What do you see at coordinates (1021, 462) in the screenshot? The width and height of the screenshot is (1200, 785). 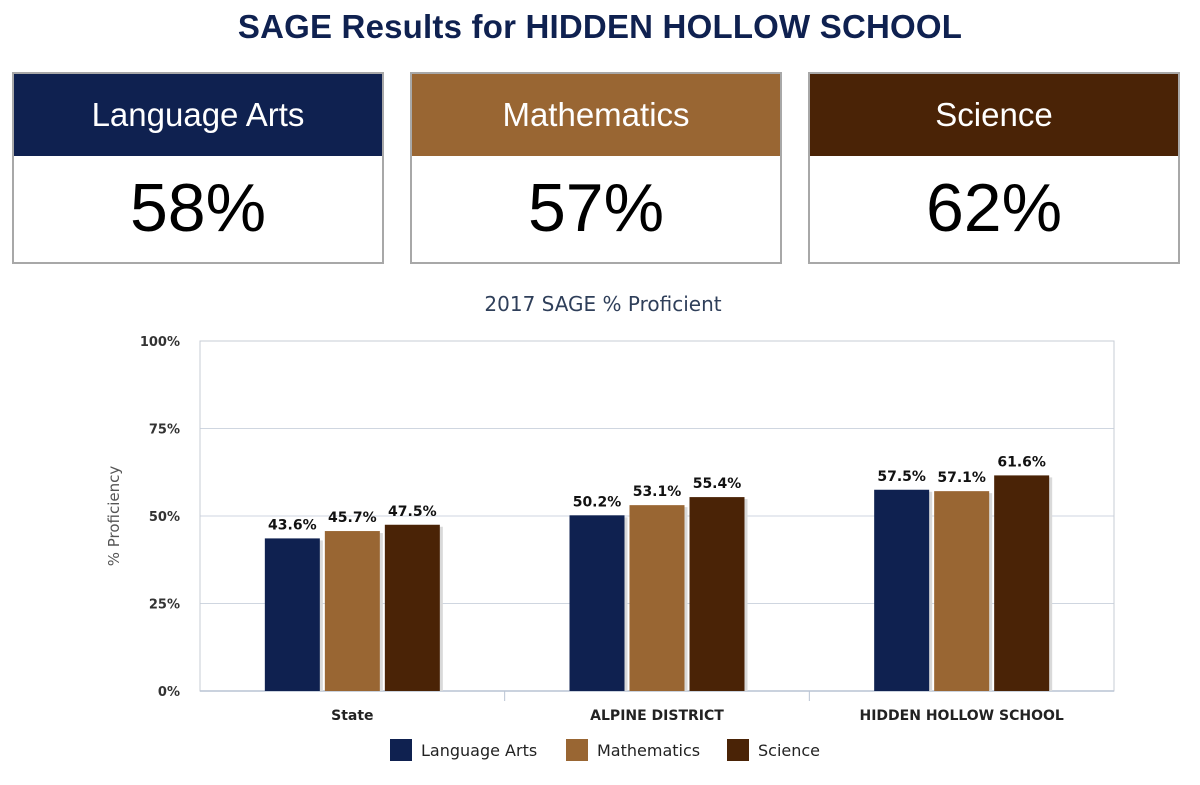 I see `data-label: 61.6%` at bounding box center [1021, 462].